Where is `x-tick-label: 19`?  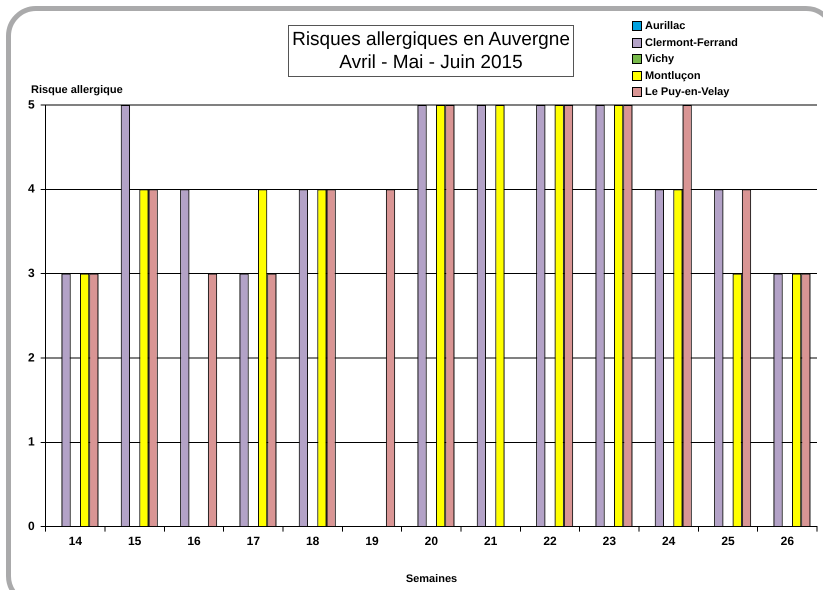 x-tick-label: 19 is located at coordinates (372, 541).